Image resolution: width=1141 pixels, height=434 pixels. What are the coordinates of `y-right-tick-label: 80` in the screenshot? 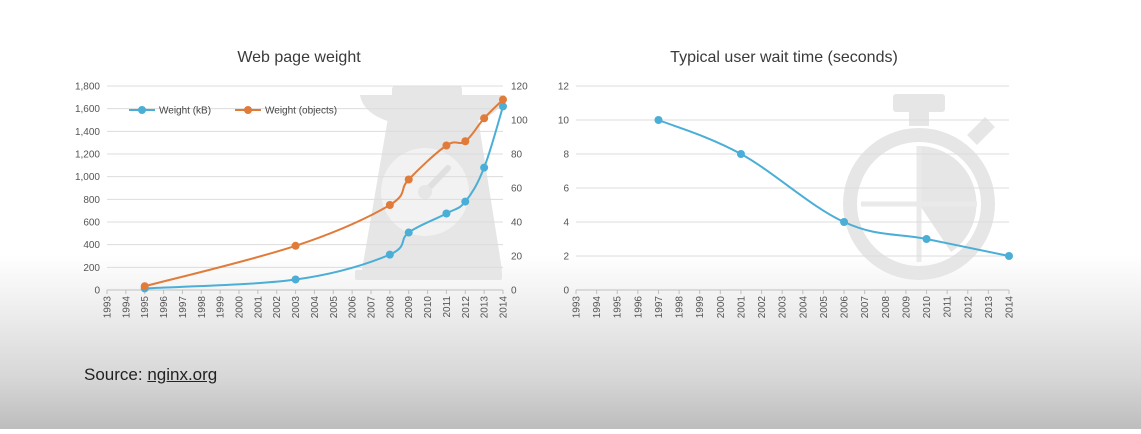 It's located at (517, 155).